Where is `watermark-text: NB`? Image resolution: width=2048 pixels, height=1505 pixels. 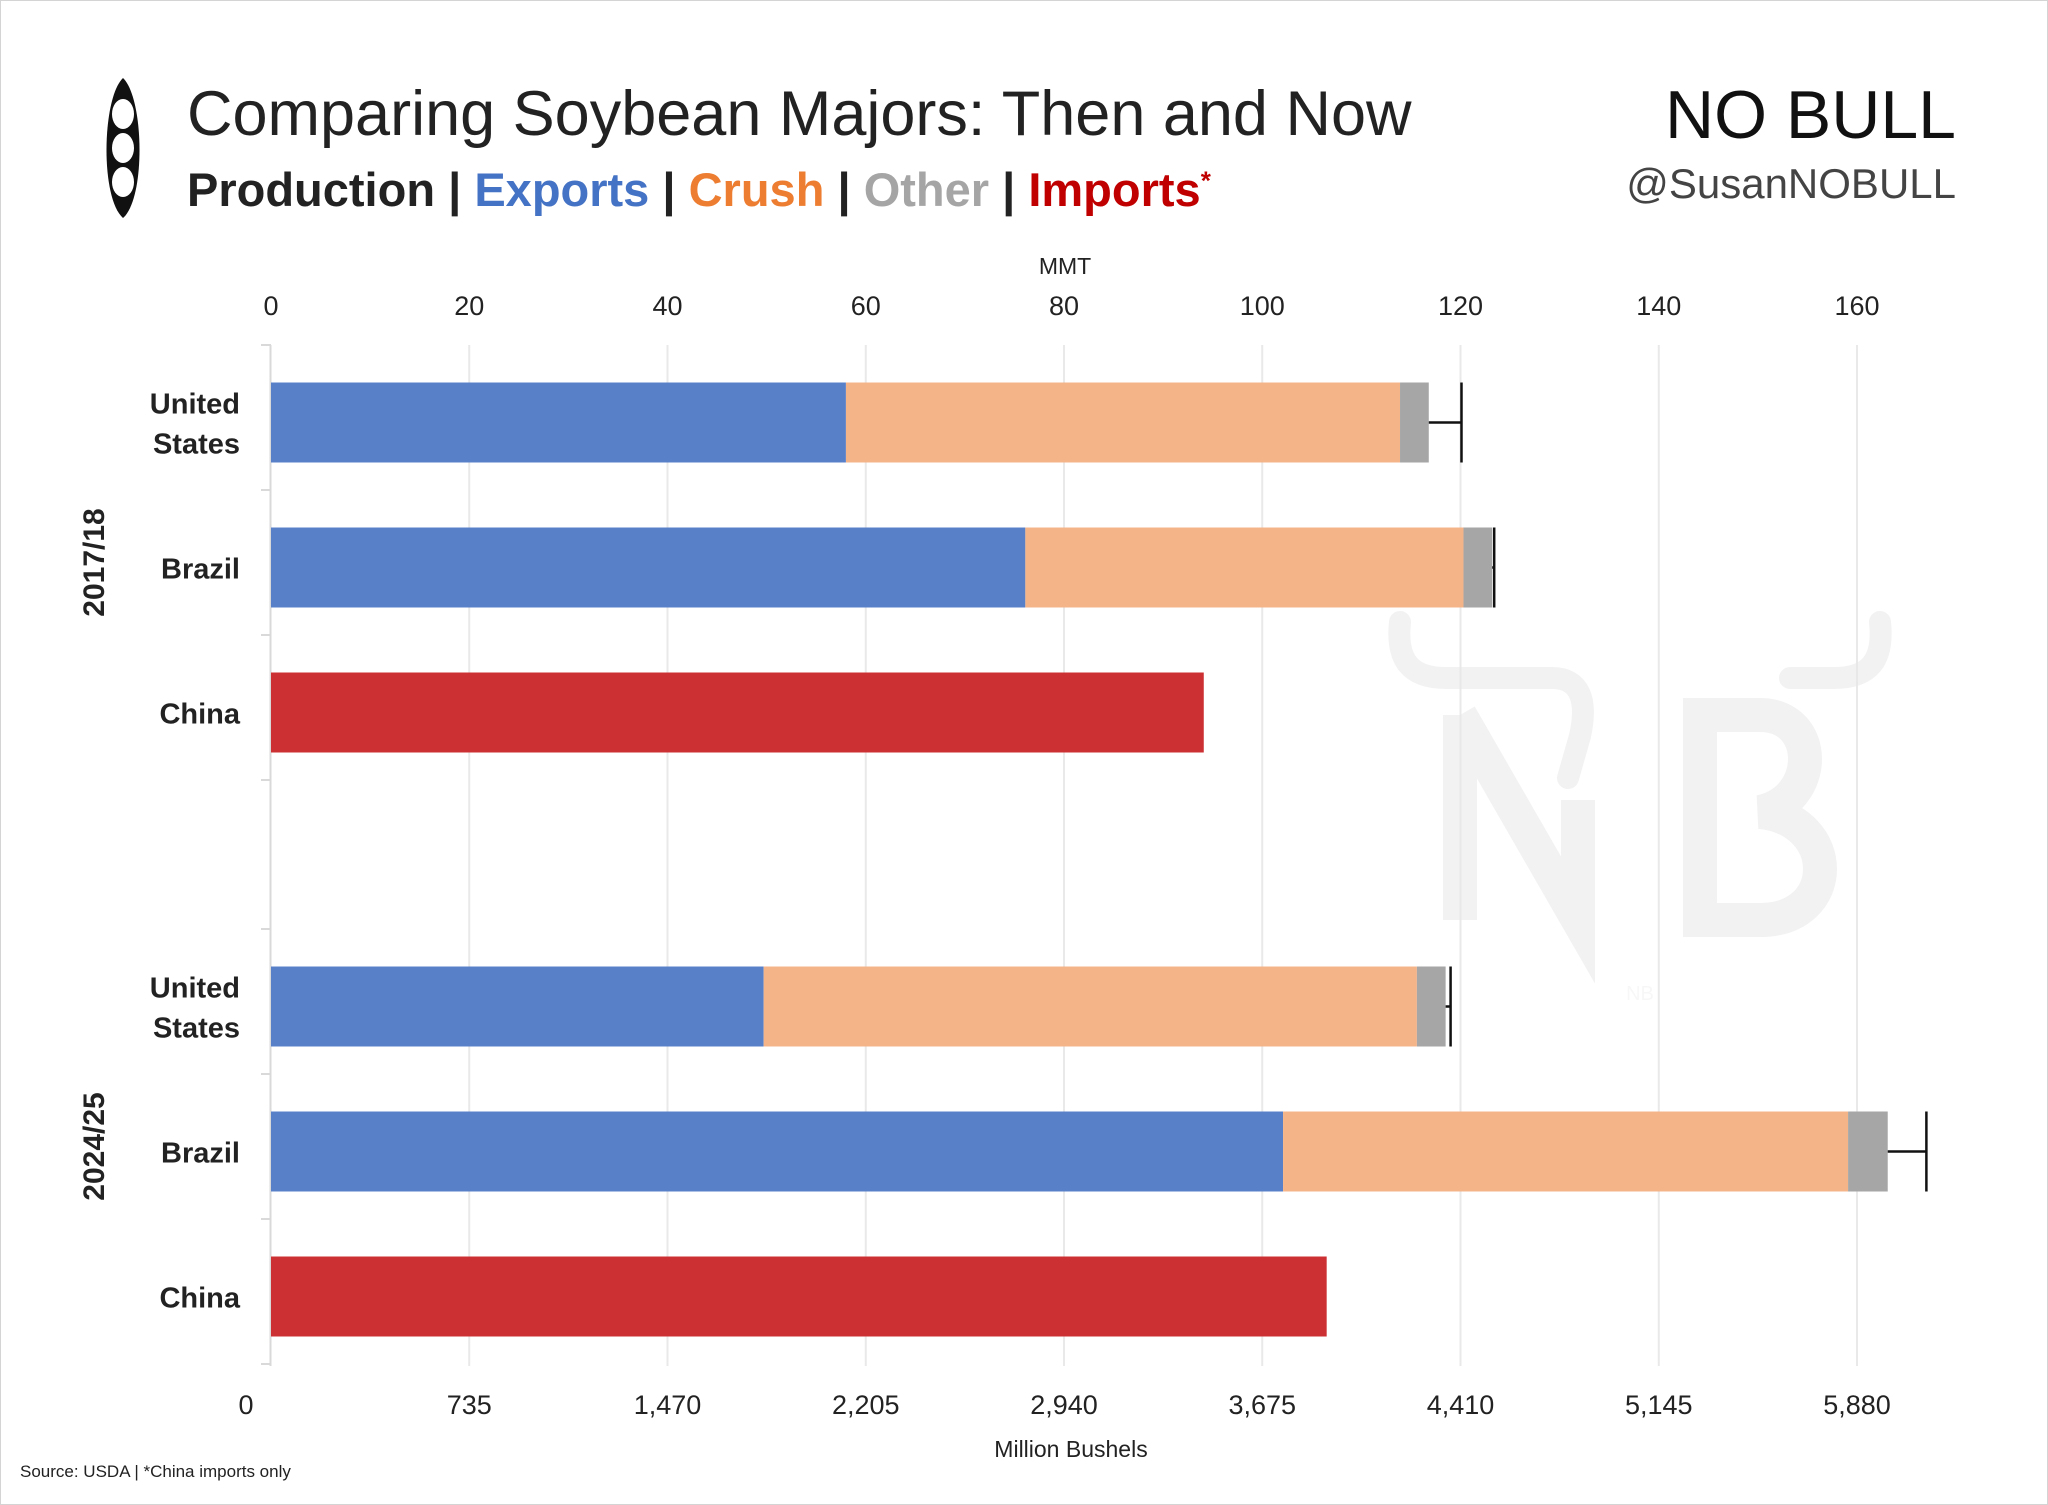
watermark-text: NB is located at coordinates (1640, 994).